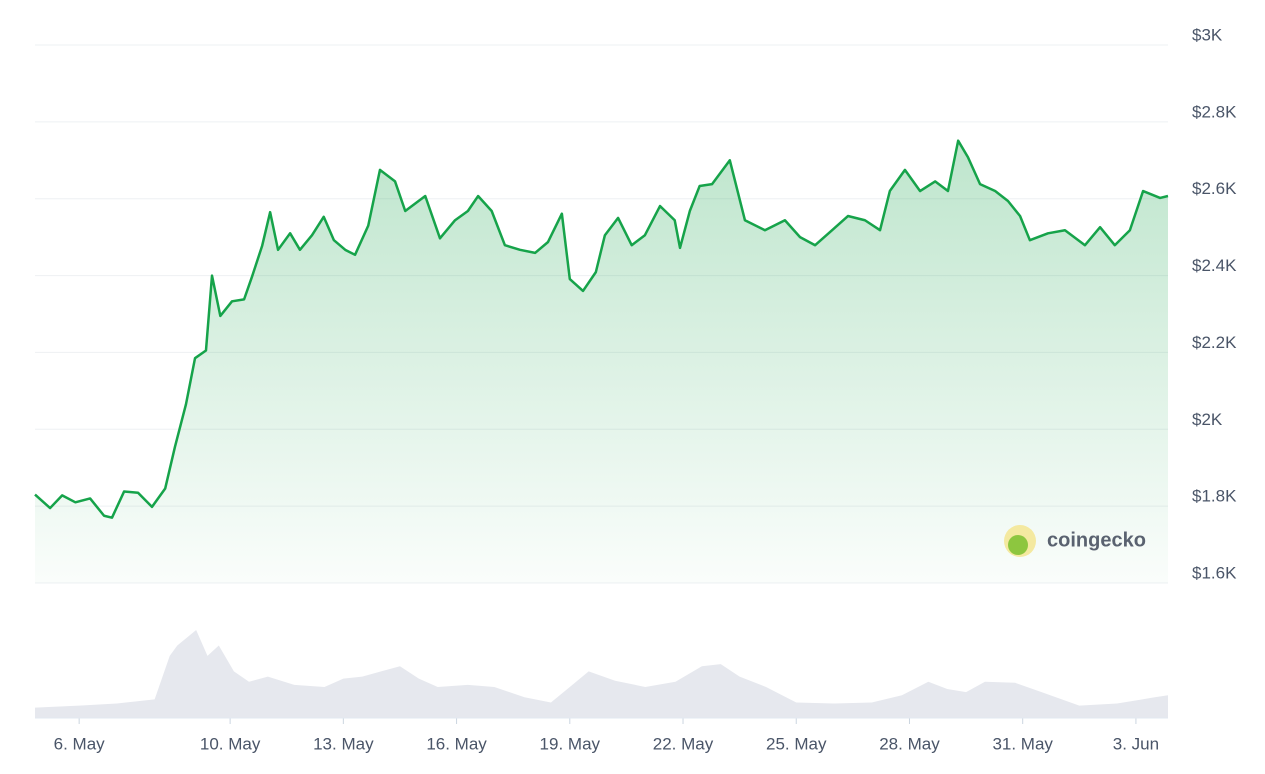 This screenshot has height=774, width=1265. I want to click on y-tick-label: $2.8K, so click(1214, 111).